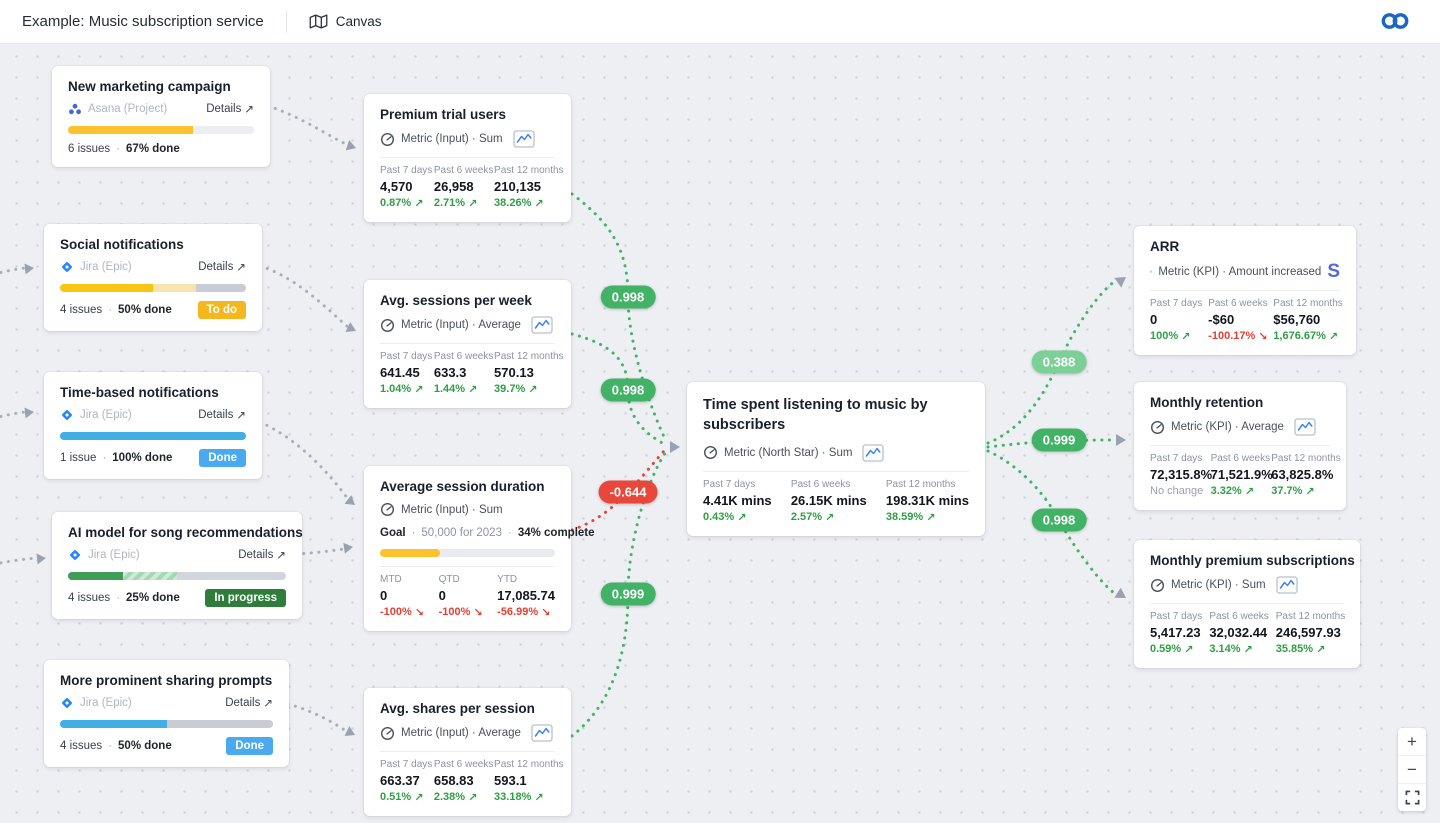  I want to click on metric-title: Monthly premium subscriptions, so click(1252, 560).